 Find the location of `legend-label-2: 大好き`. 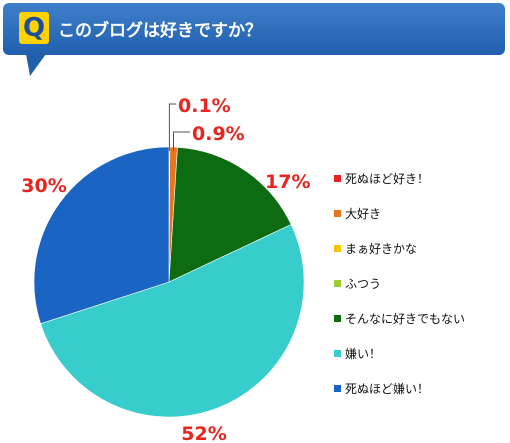

legend-label-2: 大好き is located at coordinates (363, 214).